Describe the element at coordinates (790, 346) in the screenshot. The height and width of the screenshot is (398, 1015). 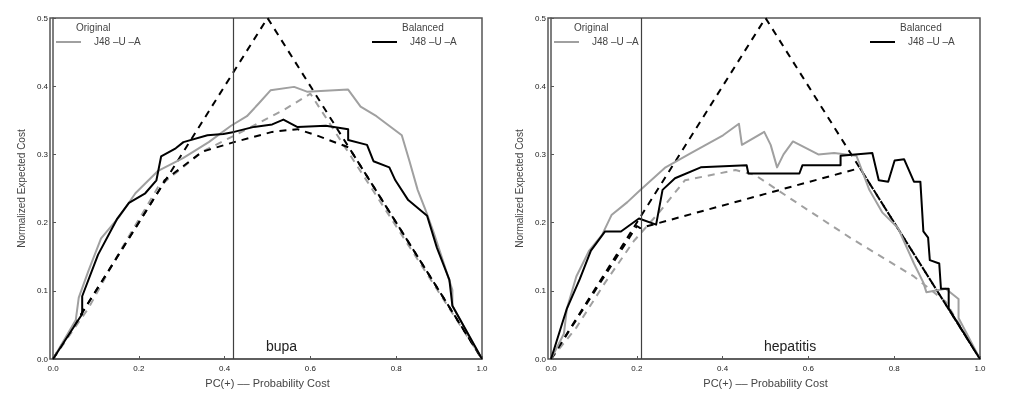
I see `annotation: hepatitis` at that location.